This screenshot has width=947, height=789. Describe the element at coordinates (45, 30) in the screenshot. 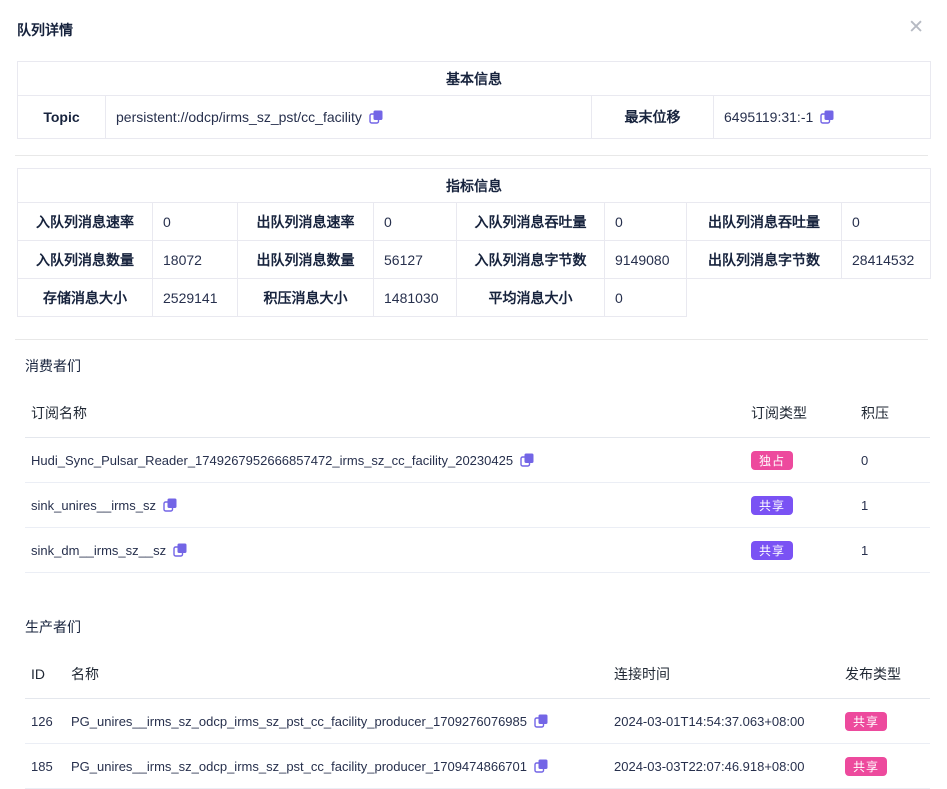

I see `page-title: 队列详情` at that location.